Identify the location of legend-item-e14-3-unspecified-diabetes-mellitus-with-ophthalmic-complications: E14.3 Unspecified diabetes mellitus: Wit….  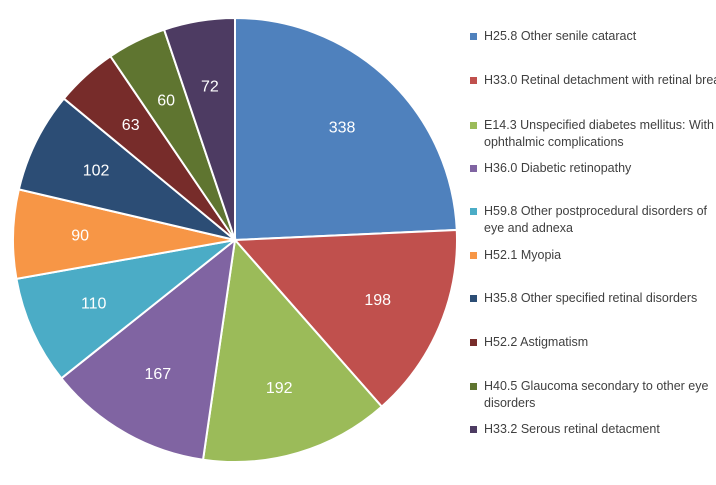
(592, 134).